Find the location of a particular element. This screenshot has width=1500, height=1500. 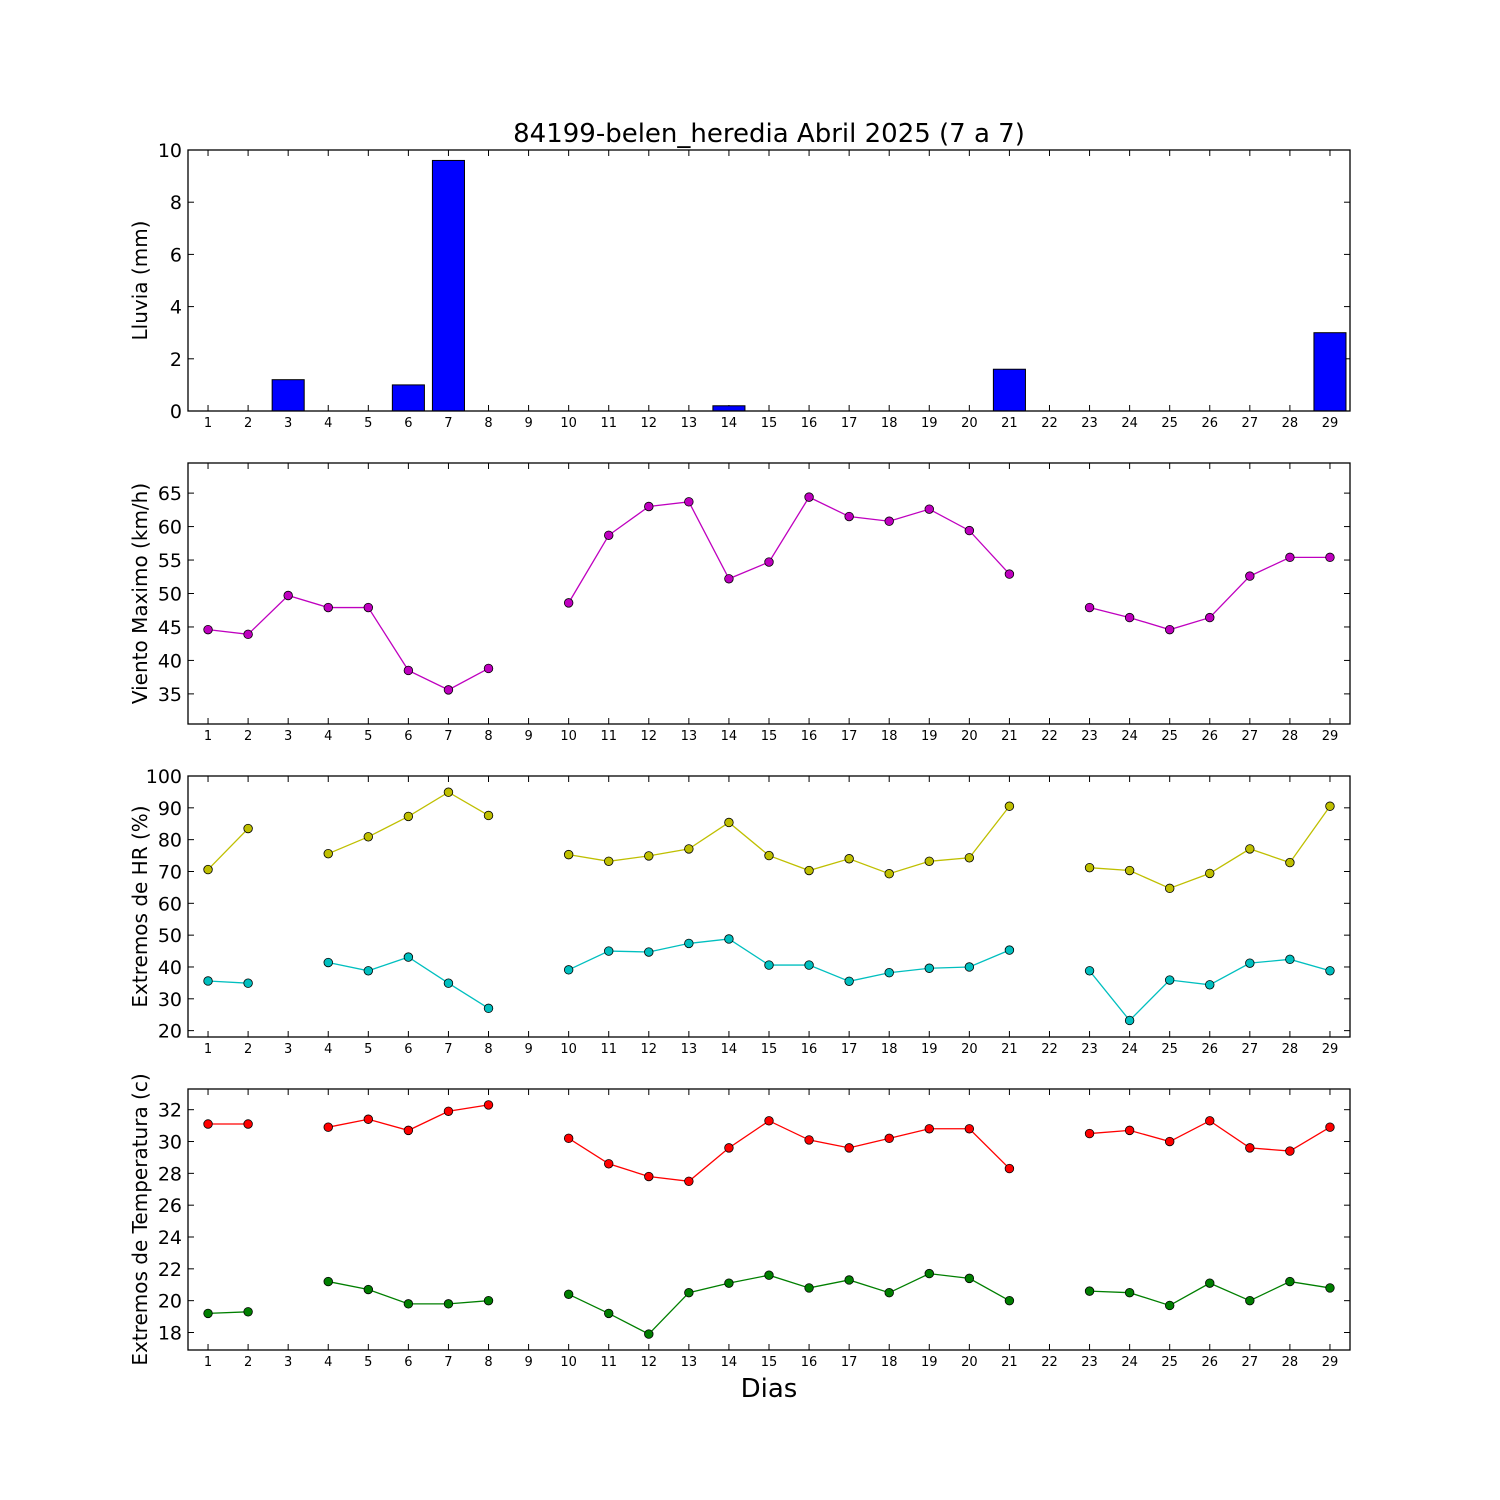

panel-1-xtick-label: 9 is located at coordinates (528, 423).